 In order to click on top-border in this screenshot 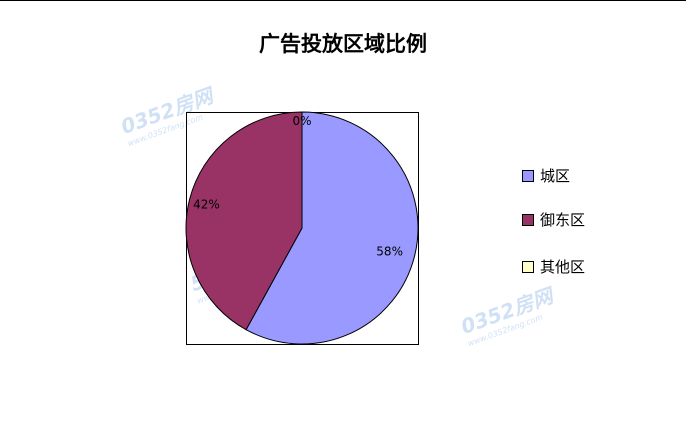, I will do `click(343, 0)`.